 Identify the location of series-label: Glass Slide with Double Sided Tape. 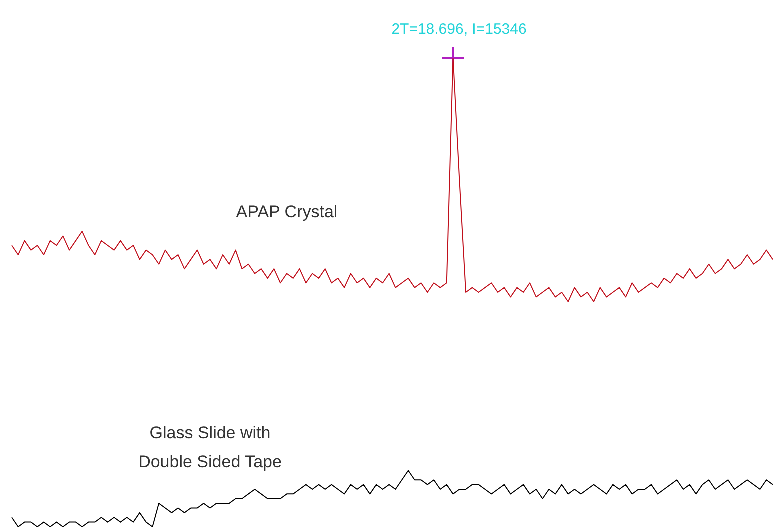
(210, 447).